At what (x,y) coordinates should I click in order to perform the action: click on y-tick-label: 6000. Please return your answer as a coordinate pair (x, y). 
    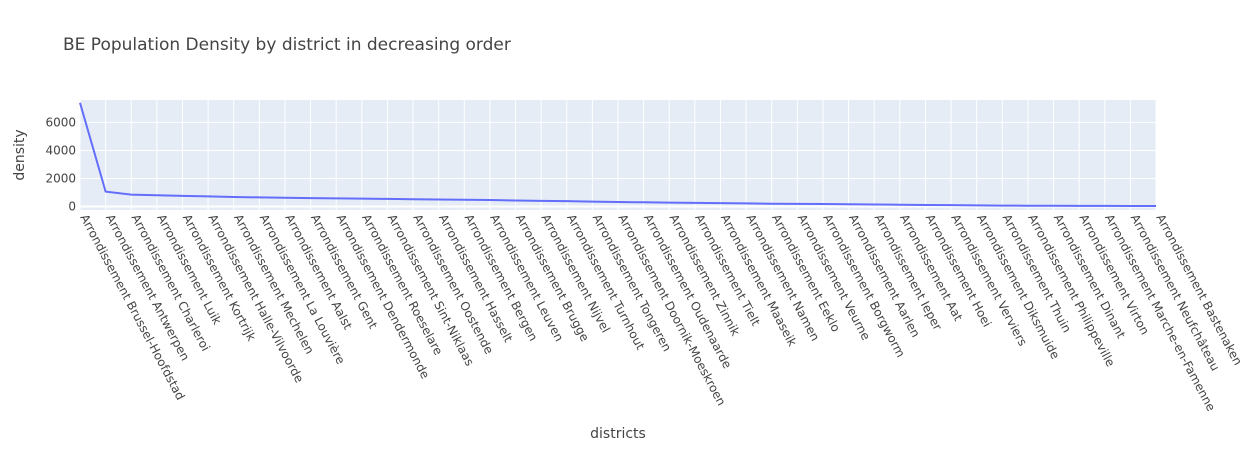
    Looking at the image, I should click on (60, 122).